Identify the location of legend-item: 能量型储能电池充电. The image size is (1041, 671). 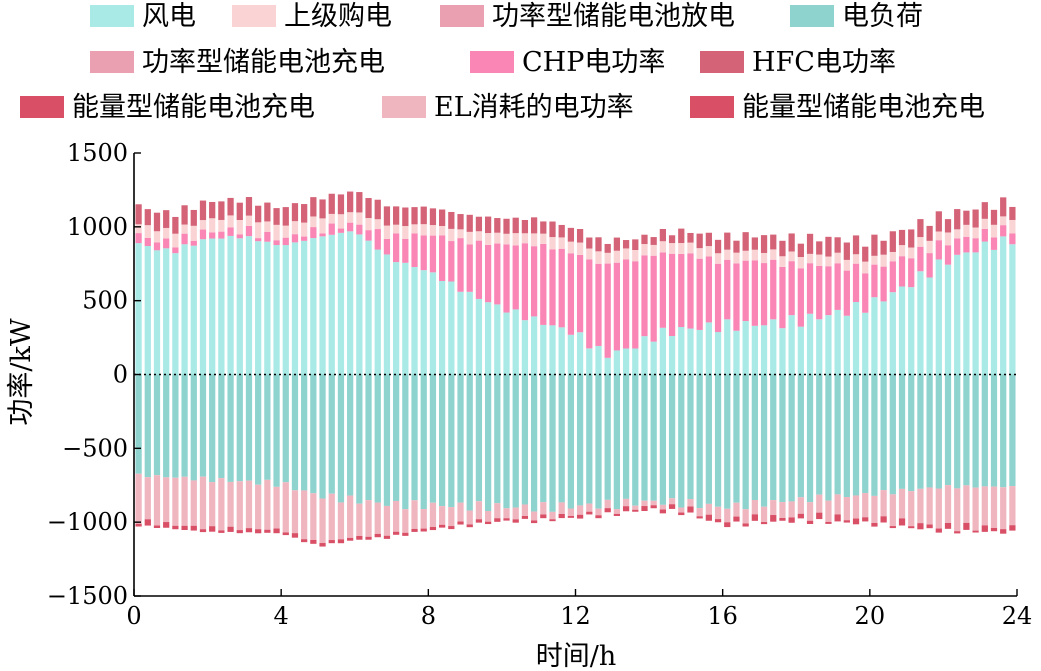
(167, 107).